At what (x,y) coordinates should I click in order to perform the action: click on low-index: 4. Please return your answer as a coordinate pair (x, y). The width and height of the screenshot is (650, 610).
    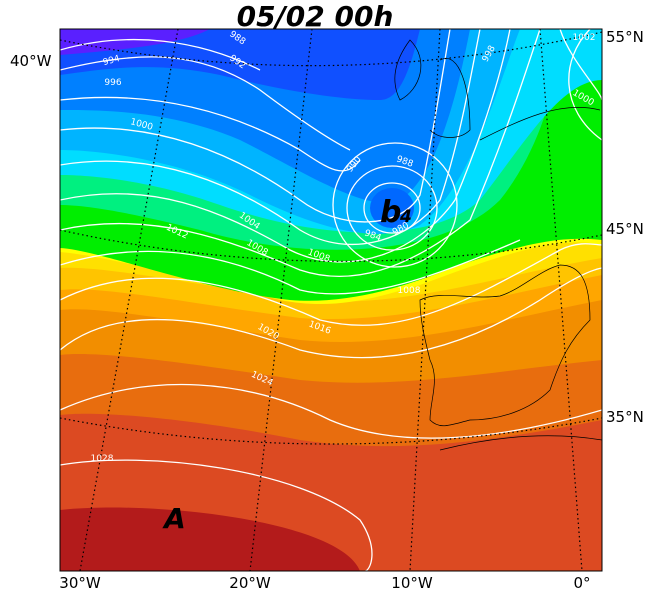
    Looking at the image, I should click on (405, 217).